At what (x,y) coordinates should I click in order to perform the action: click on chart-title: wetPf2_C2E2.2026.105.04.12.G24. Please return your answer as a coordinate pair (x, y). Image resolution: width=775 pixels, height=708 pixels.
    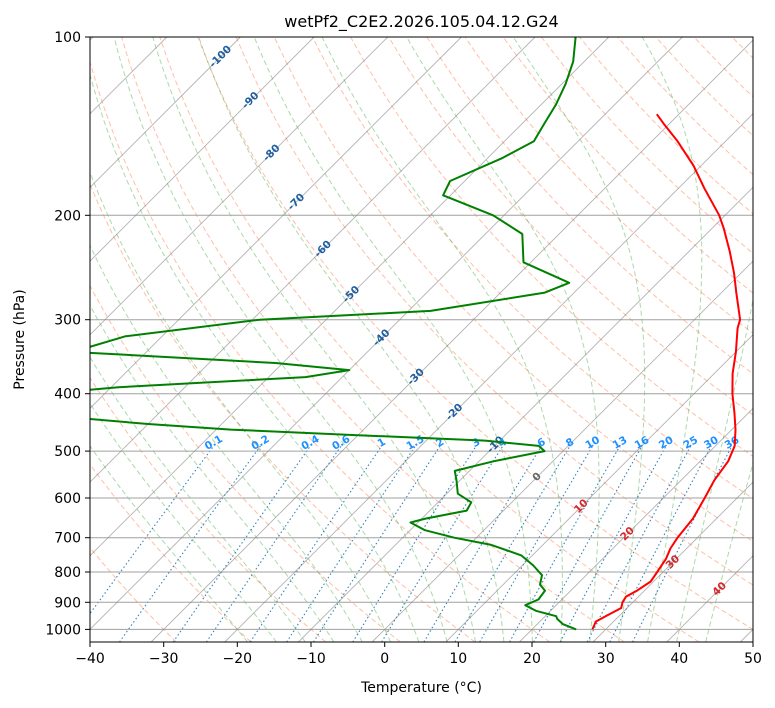
    Looking at the image, I should click on (421, 22).